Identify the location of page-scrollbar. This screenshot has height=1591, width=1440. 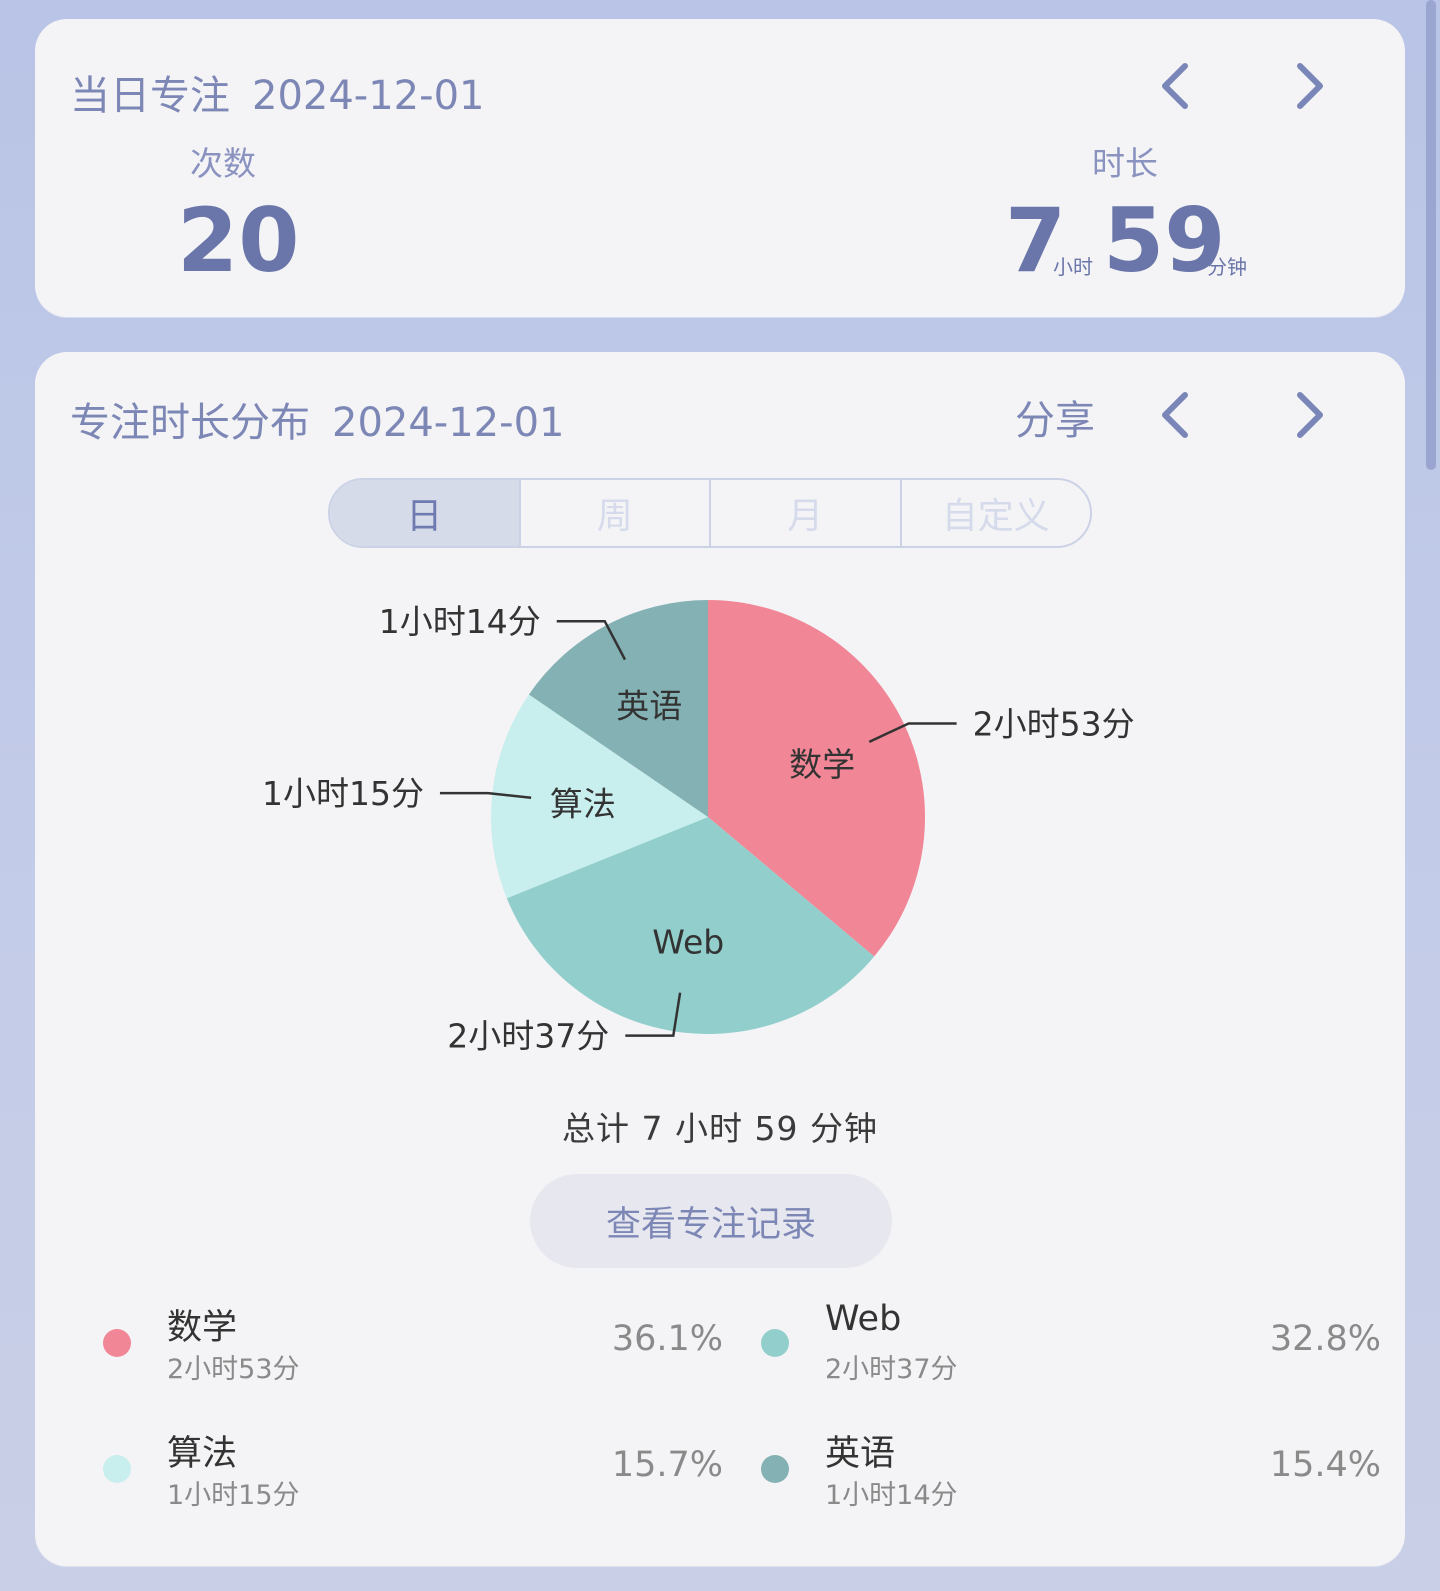
(1431, 235).